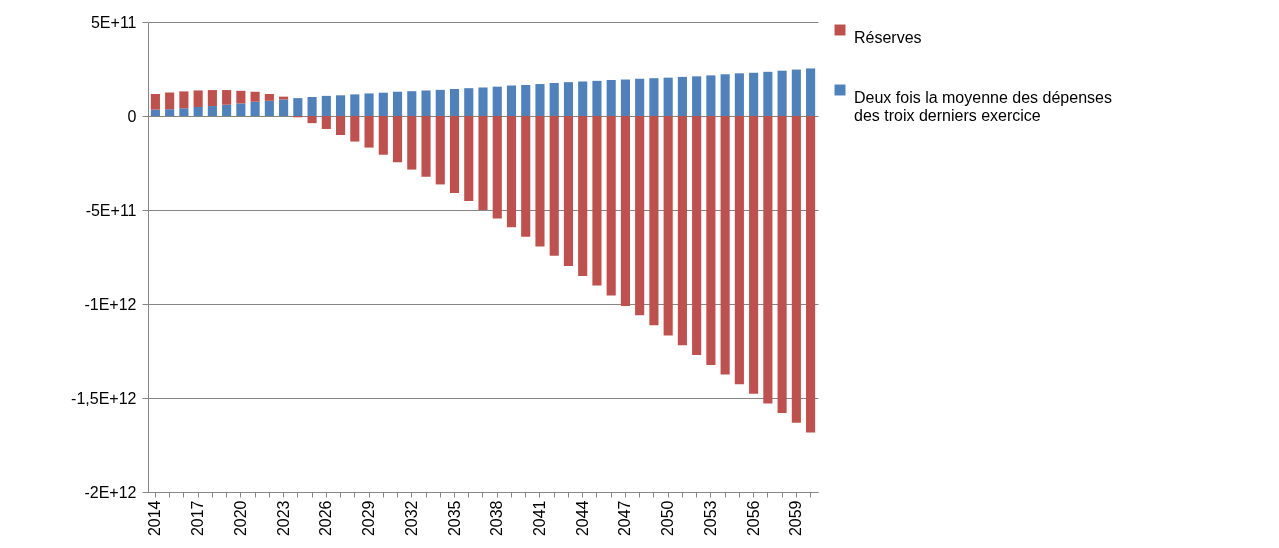  I want to click on x-tick-label: 2014, so click(155, 518).